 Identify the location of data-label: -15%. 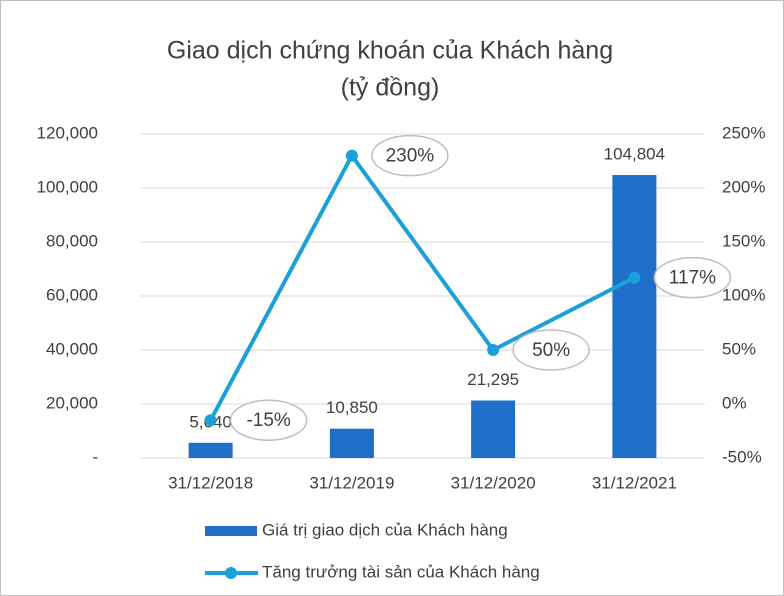
(268, 420).